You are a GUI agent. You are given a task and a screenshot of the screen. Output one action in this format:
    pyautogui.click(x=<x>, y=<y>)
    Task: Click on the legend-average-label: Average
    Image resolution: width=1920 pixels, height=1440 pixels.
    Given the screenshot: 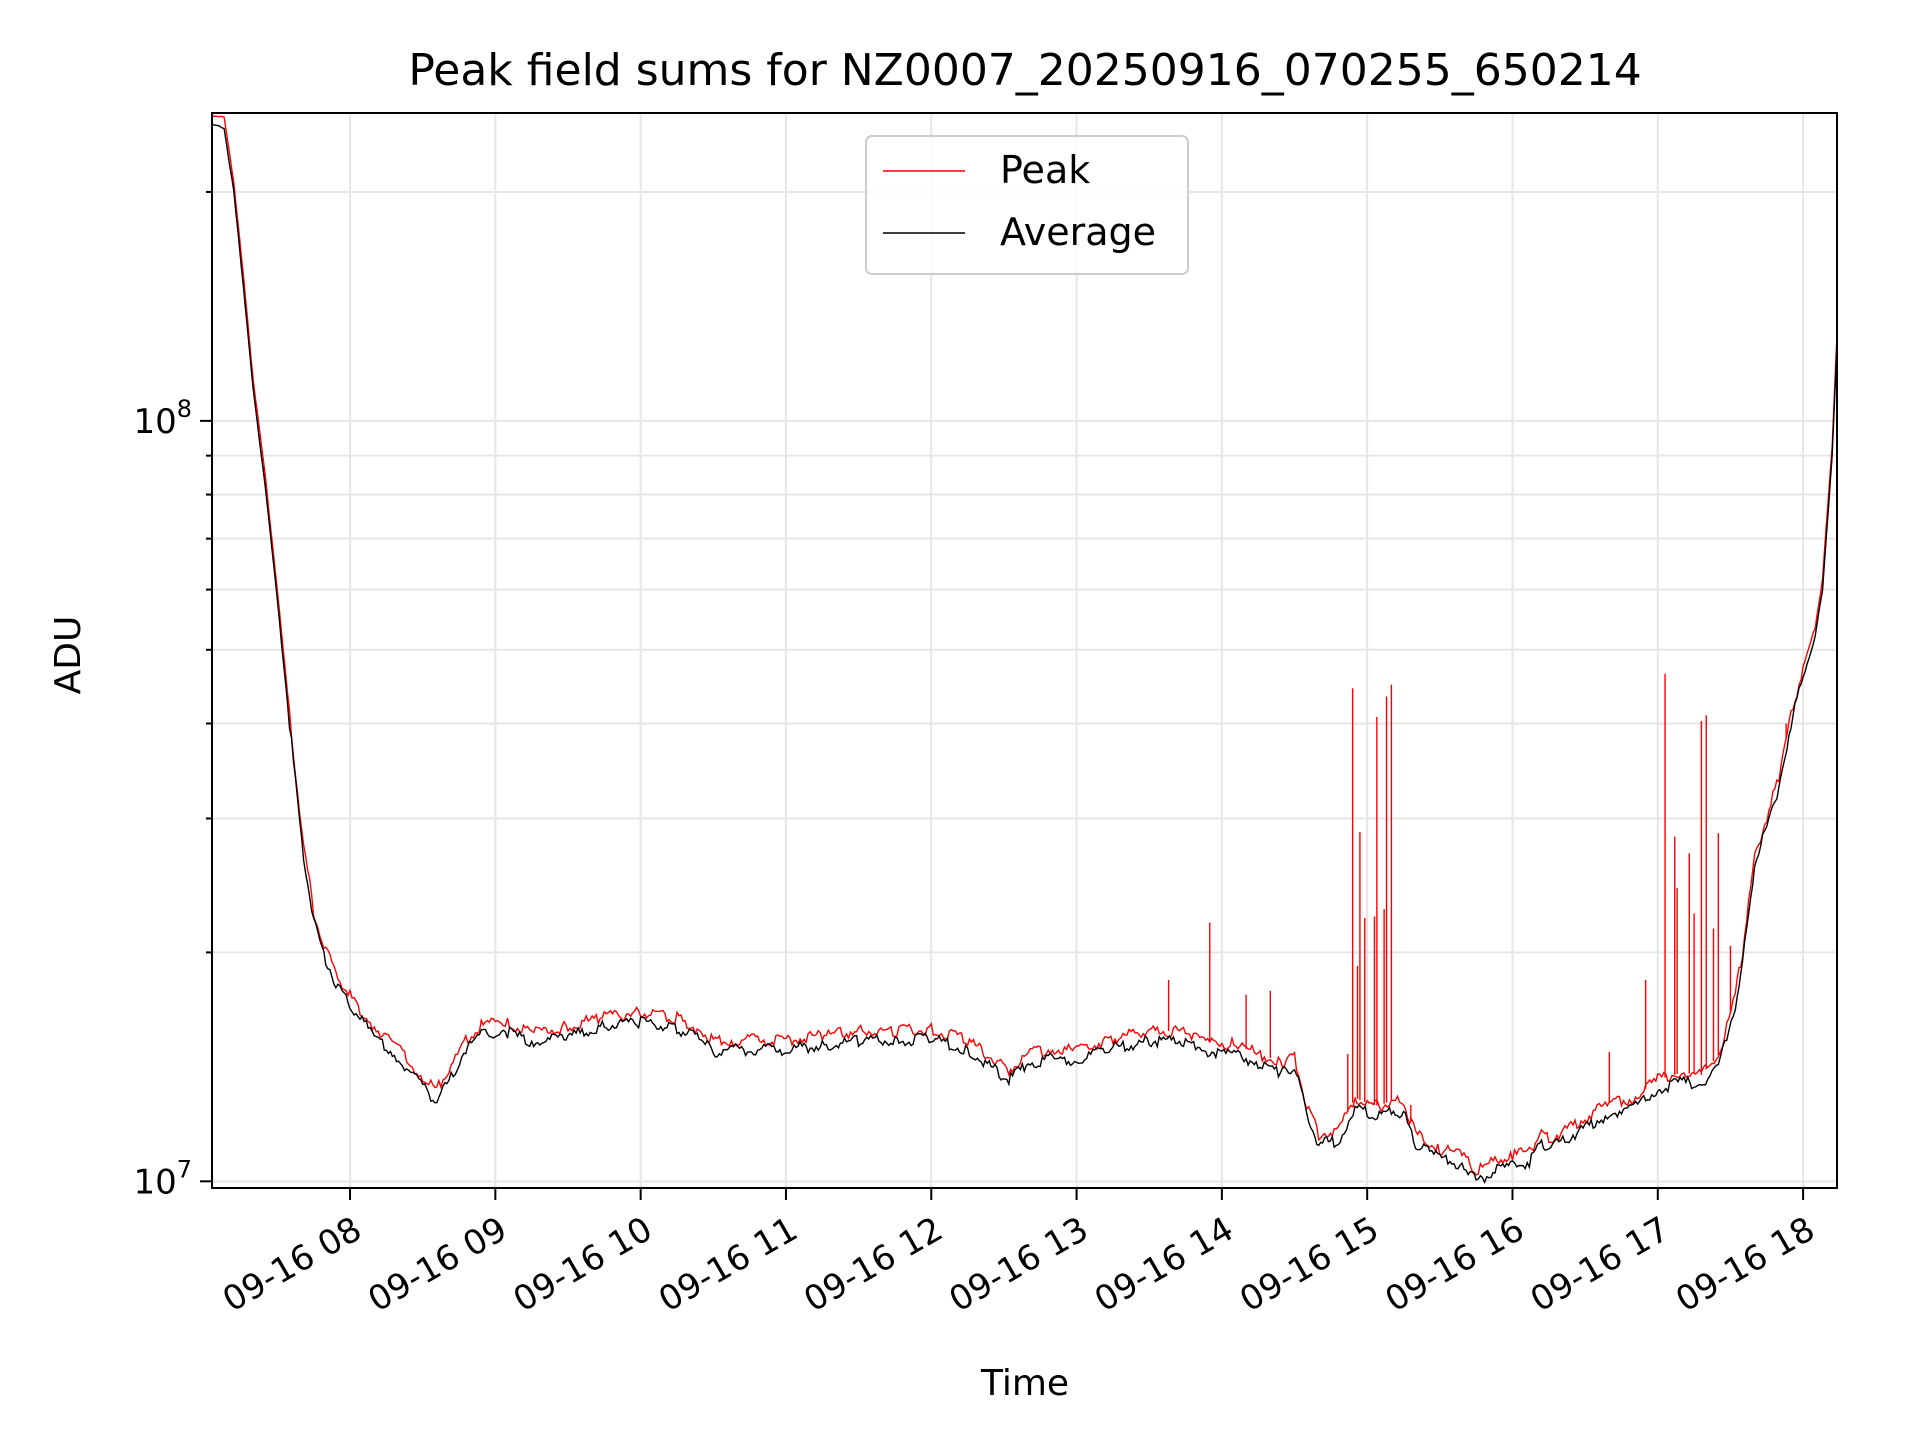 What is the action you would take?
    pyautogui.click(x=1078, y=232)
    